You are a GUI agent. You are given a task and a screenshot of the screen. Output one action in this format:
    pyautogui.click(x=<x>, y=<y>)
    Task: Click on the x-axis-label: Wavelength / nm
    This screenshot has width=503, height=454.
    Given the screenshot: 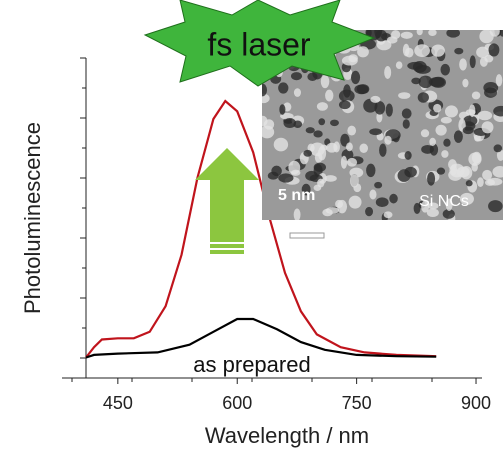 What is the action you would take?
    pyautogui.click(x=287, y=435)
    